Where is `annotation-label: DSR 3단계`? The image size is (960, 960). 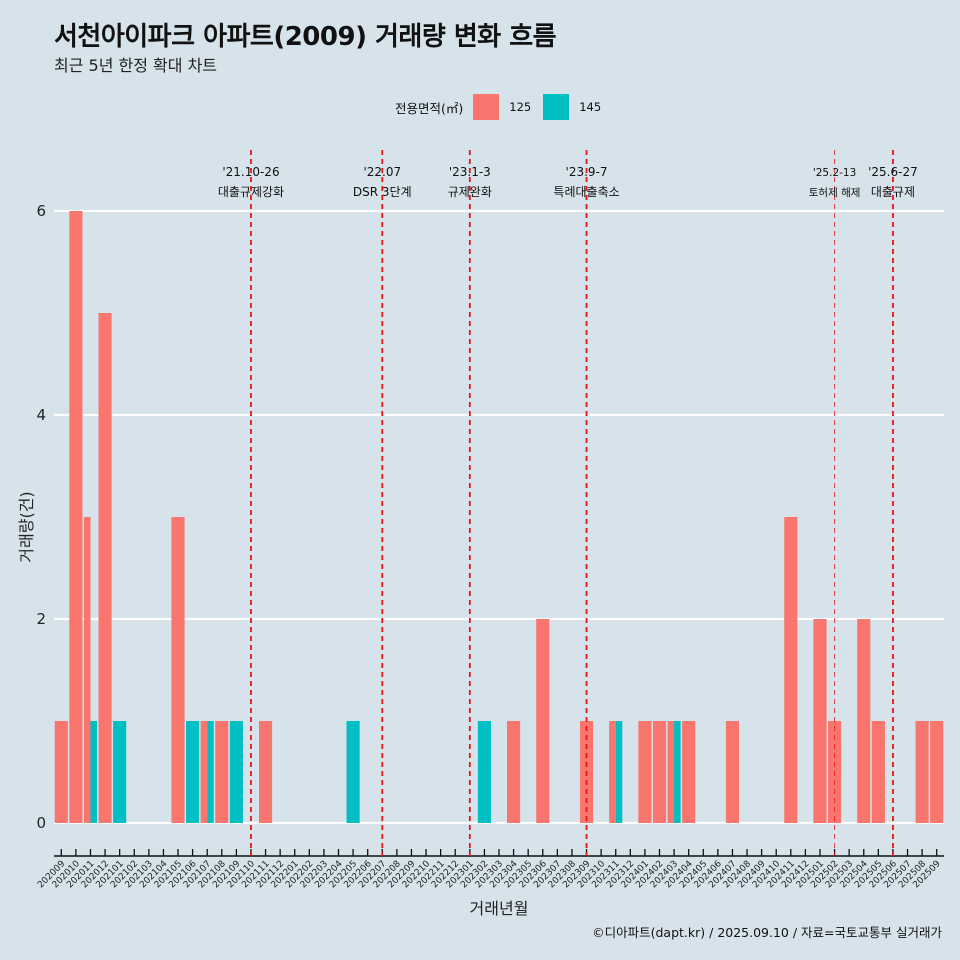
annotation-label: DSR 3단계 is located at coordinates (382, 192).